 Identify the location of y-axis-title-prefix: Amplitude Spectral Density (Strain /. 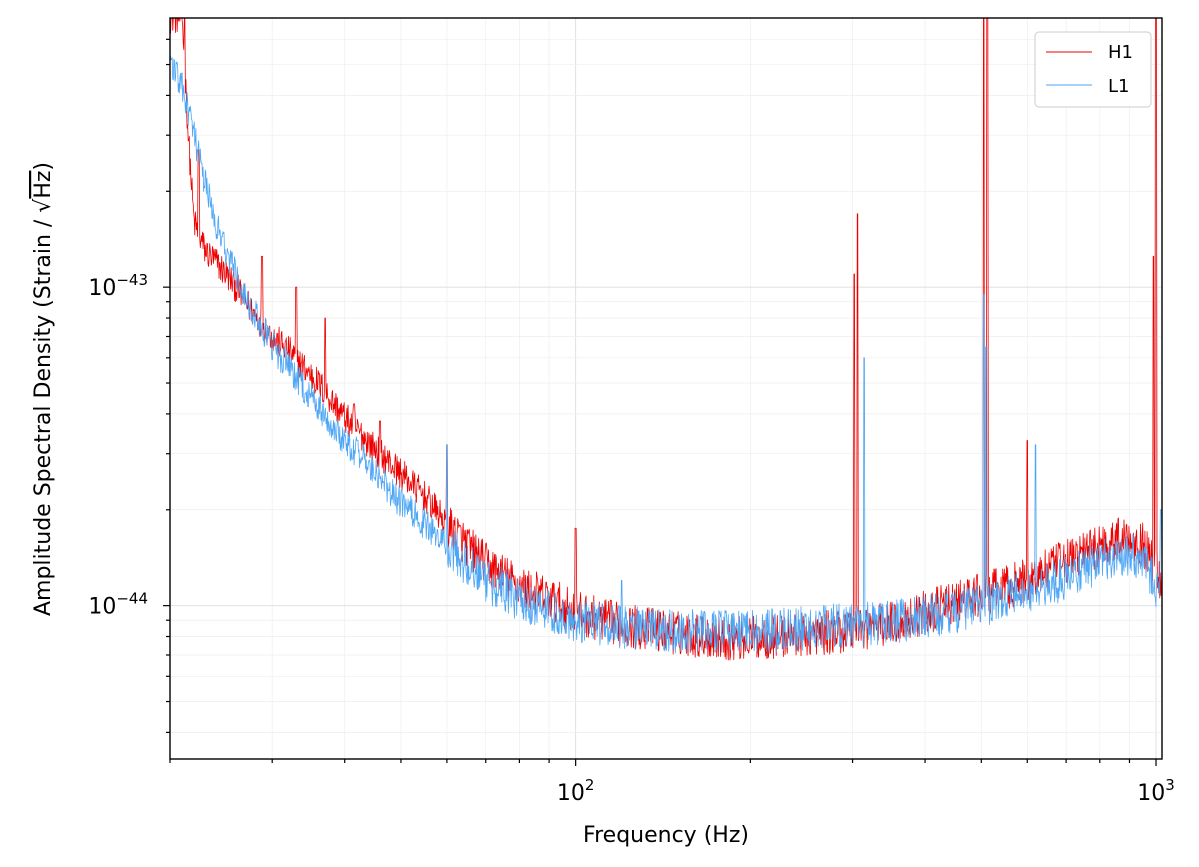
(43, 414).